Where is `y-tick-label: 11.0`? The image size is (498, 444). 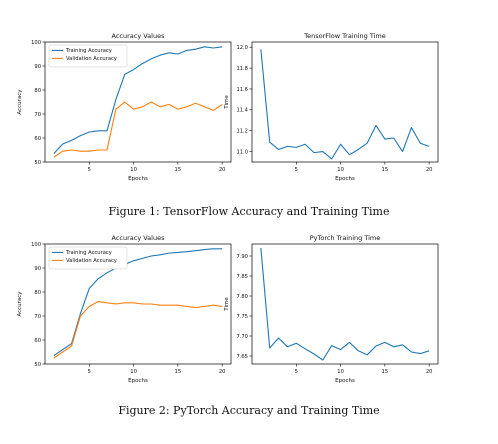
y-tick-label: 11.0 is located at coordinates (242, 152).